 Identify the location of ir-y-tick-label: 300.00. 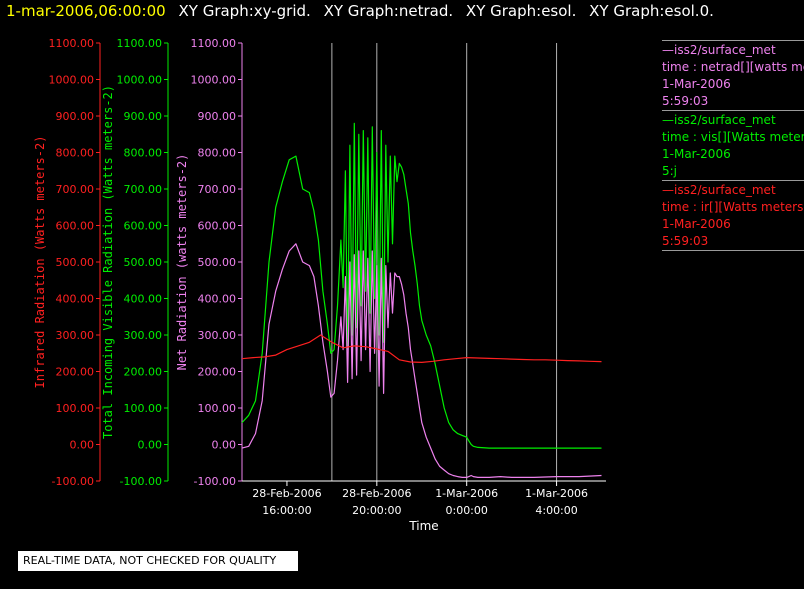
(75, 335).